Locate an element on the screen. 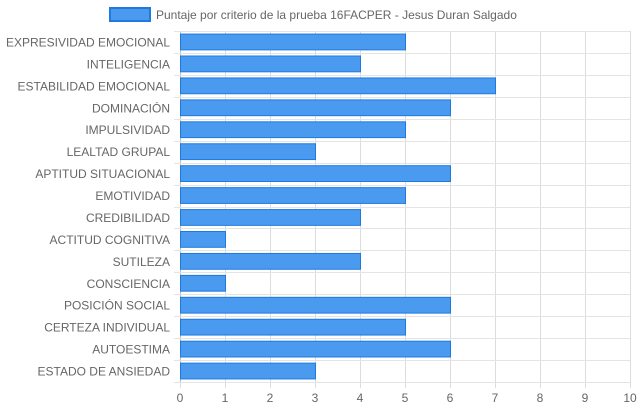 This screenshot has height=411, width=639. x-tick-label: 6 is located at coordinates (450, 398).